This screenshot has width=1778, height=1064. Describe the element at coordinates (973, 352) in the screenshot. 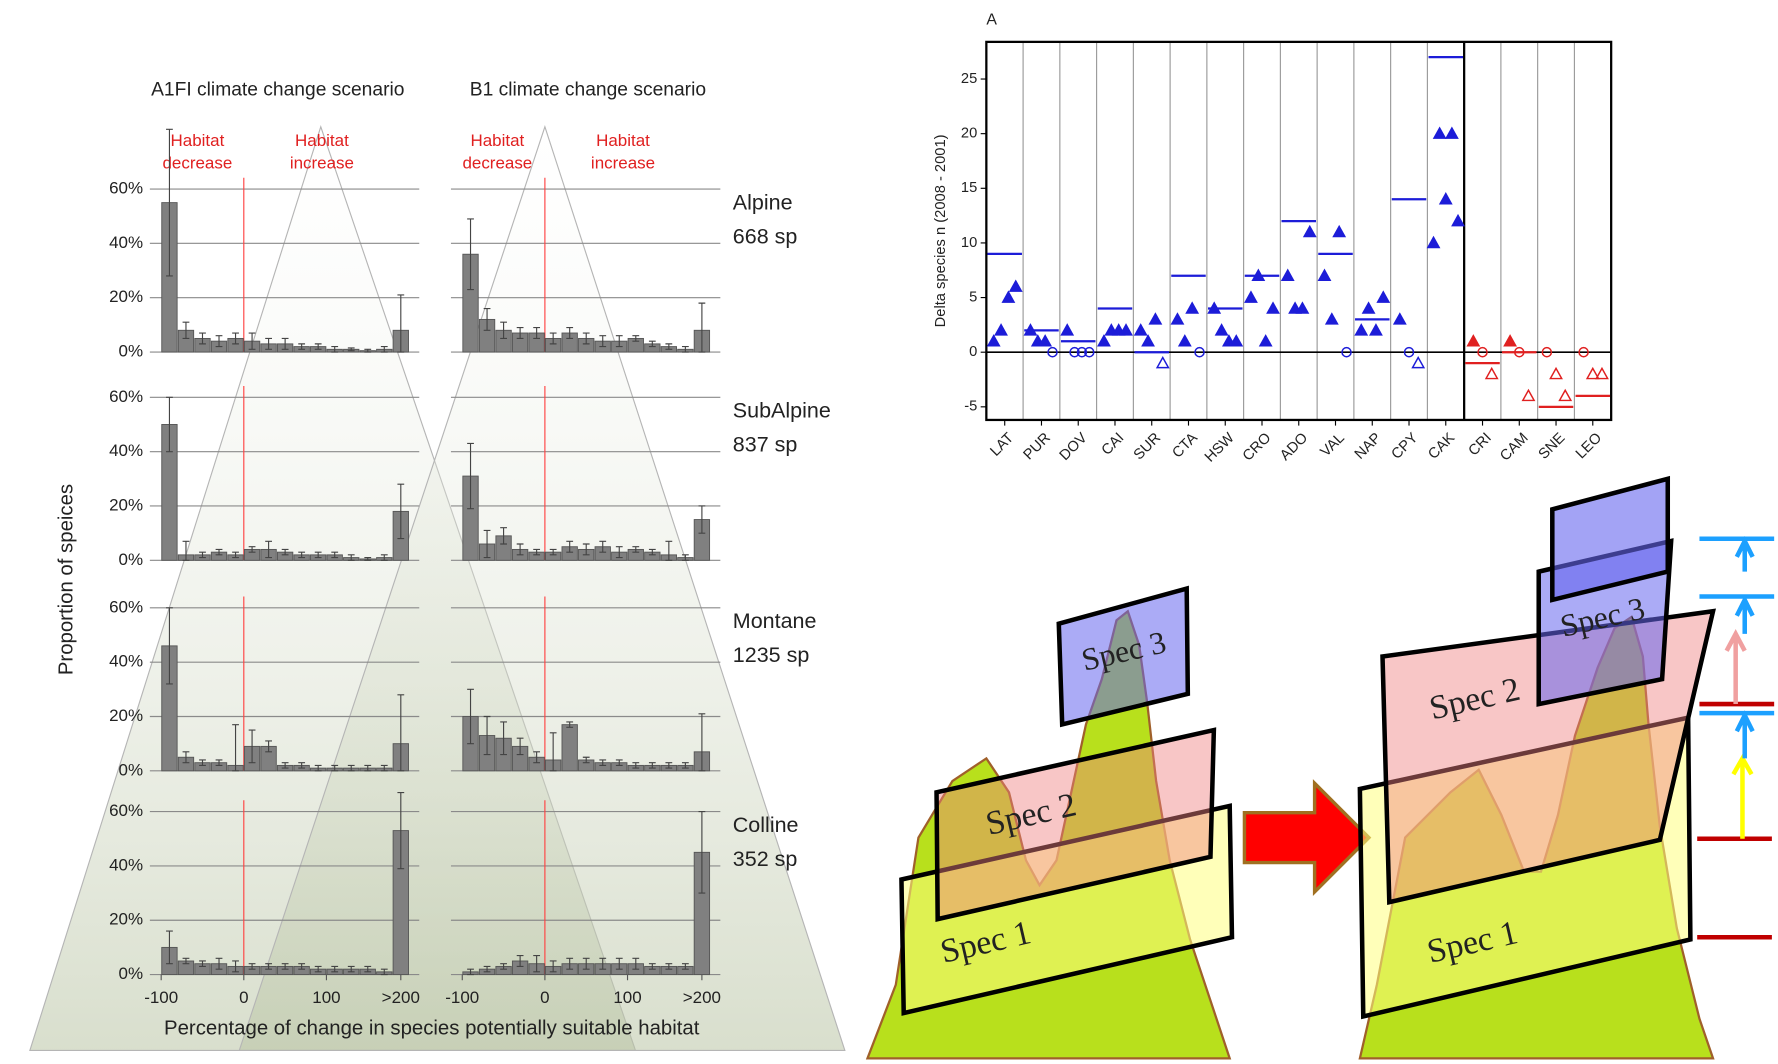

I see `y-tick-label: 0` at that location.